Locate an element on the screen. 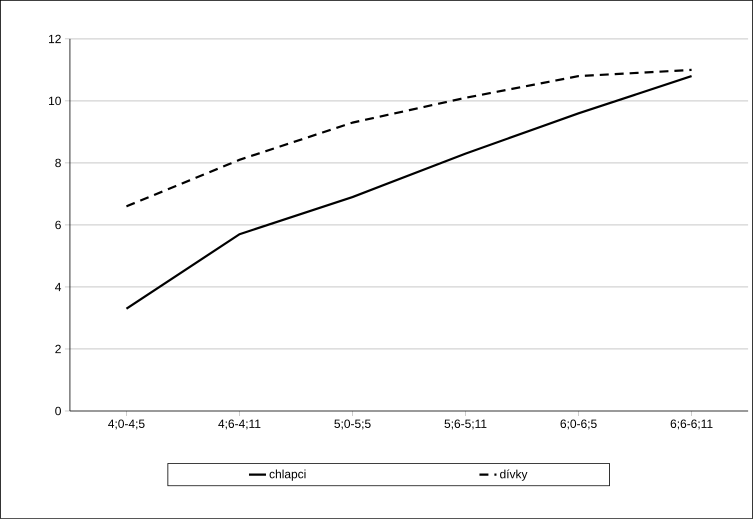 The image size is (753, 519). y-tick-label: 2 is located at coordinates (58, 349).